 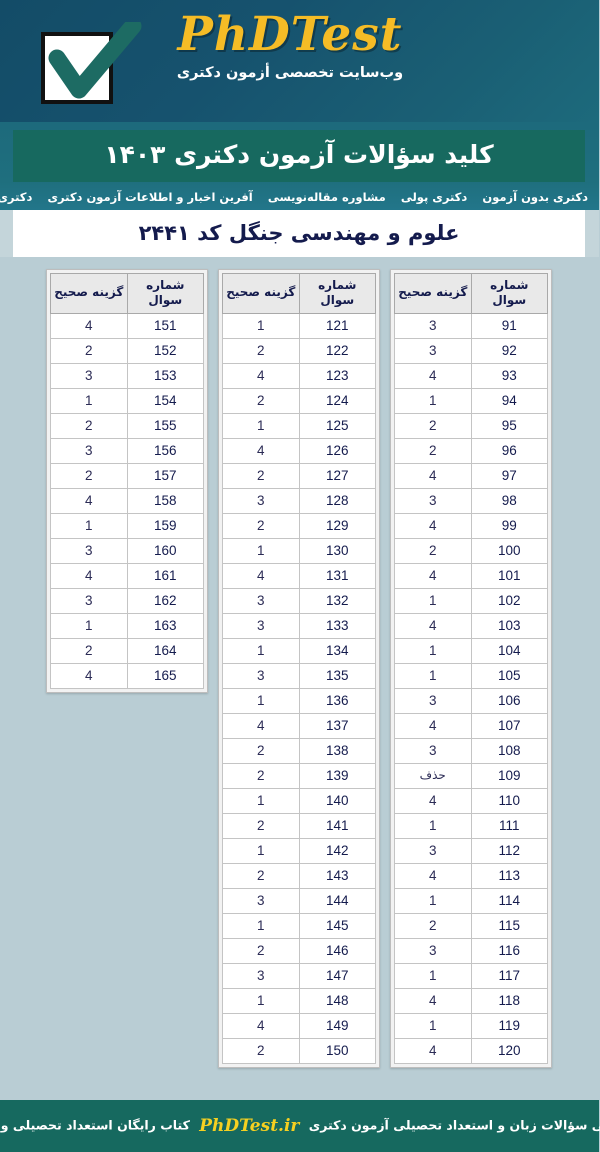 I want to click on table-row: 123 4, so click(x=300, y=375).